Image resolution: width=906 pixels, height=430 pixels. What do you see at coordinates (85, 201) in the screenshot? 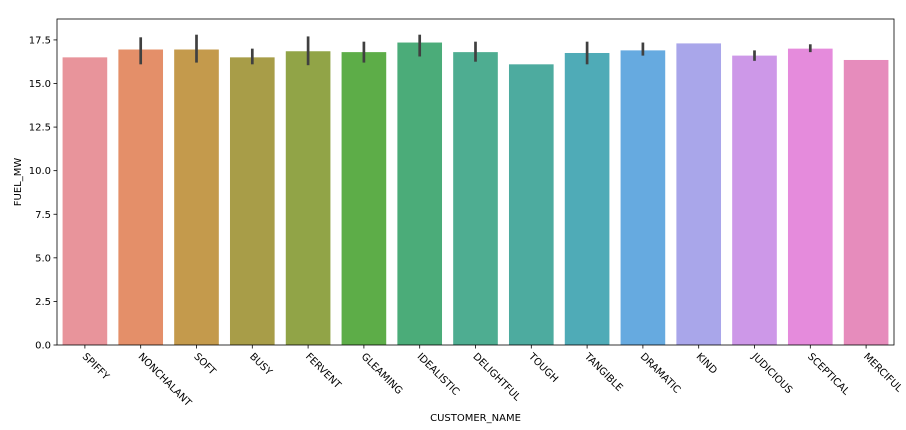
I see `bar-spiffy` at bounding box center [85, 201].